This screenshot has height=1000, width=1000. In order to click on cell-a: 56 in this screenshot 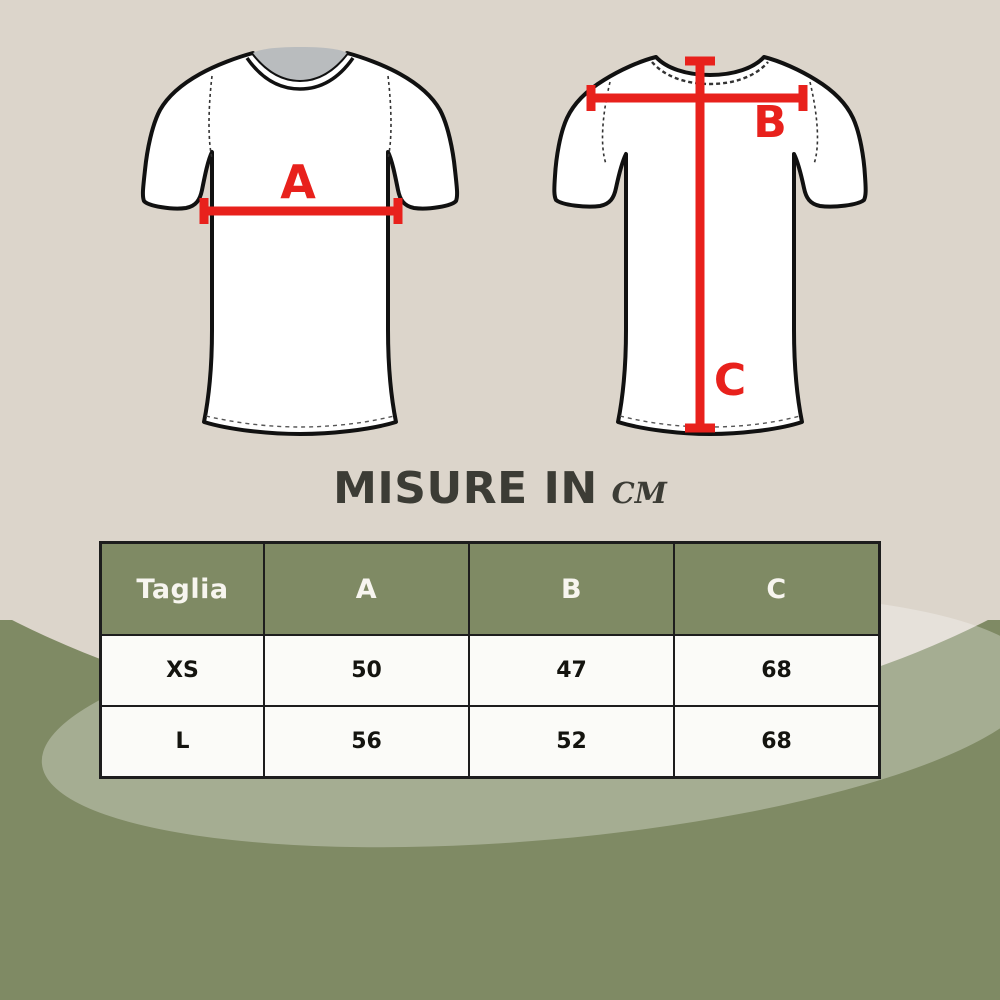, I will do `click(366, 741)`.